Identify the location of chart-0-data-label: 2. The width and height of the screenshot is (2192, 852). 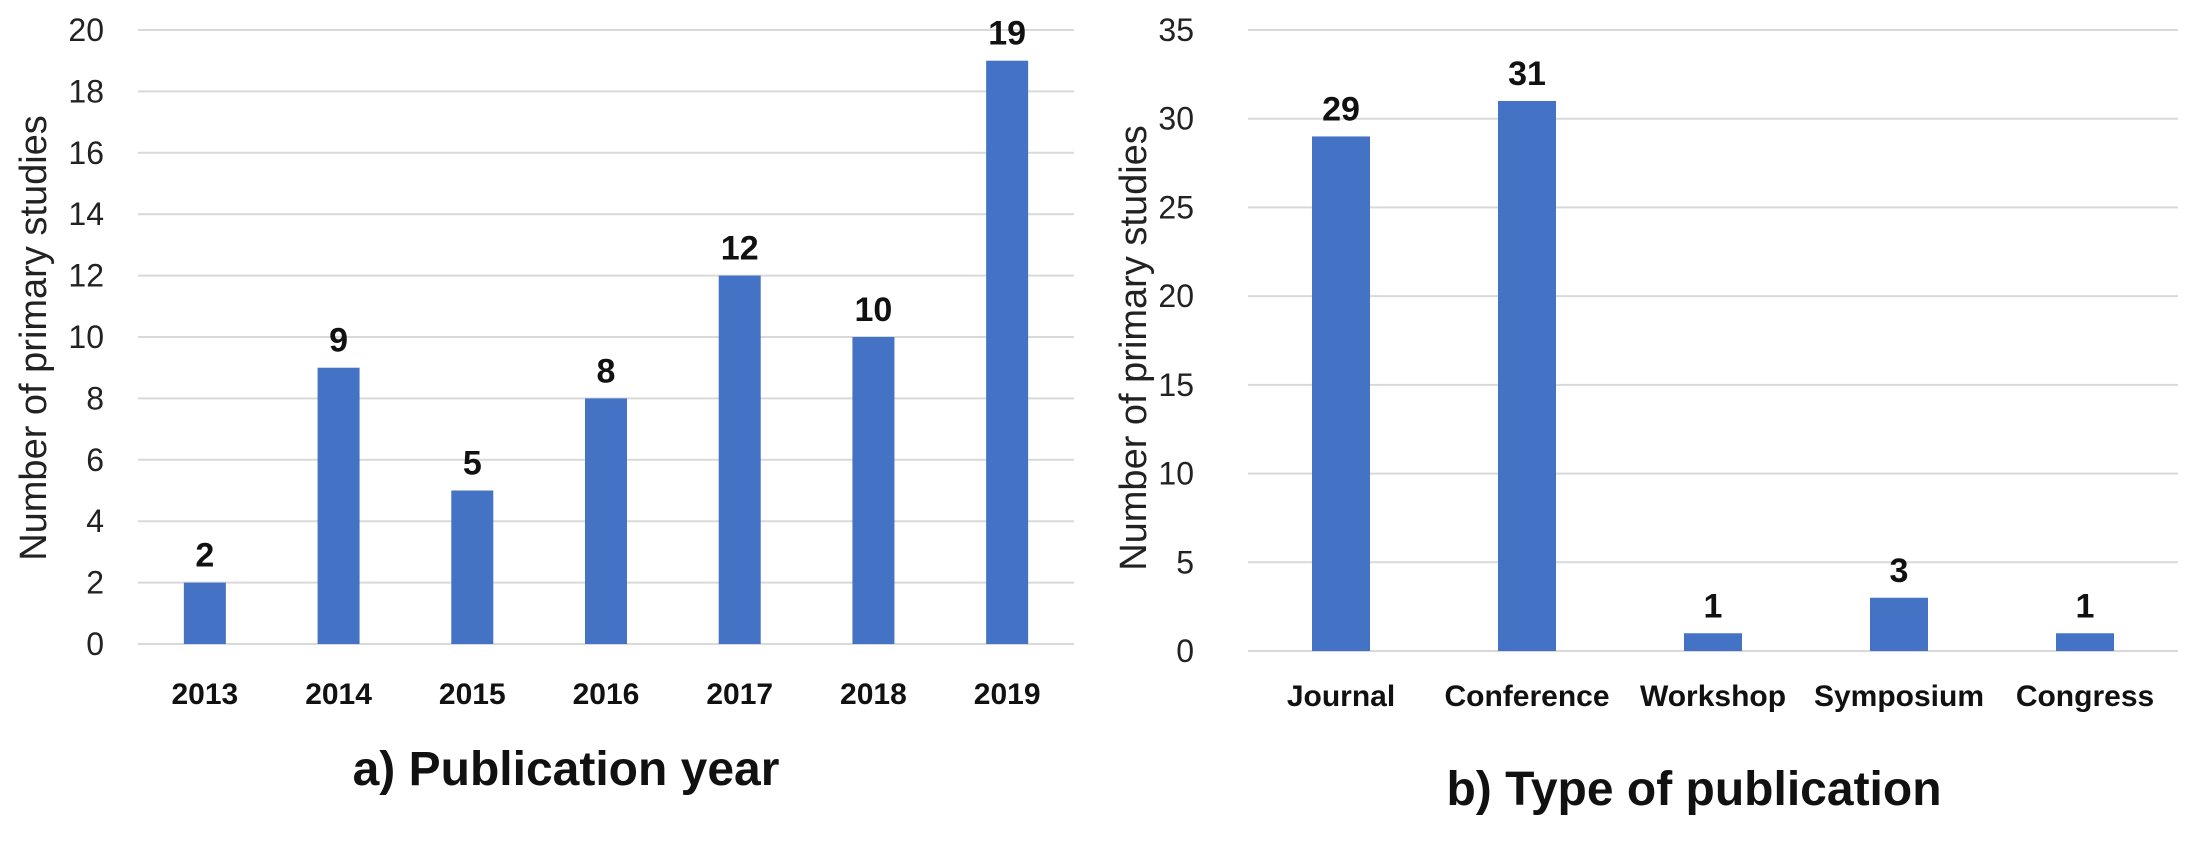
(204, 556).